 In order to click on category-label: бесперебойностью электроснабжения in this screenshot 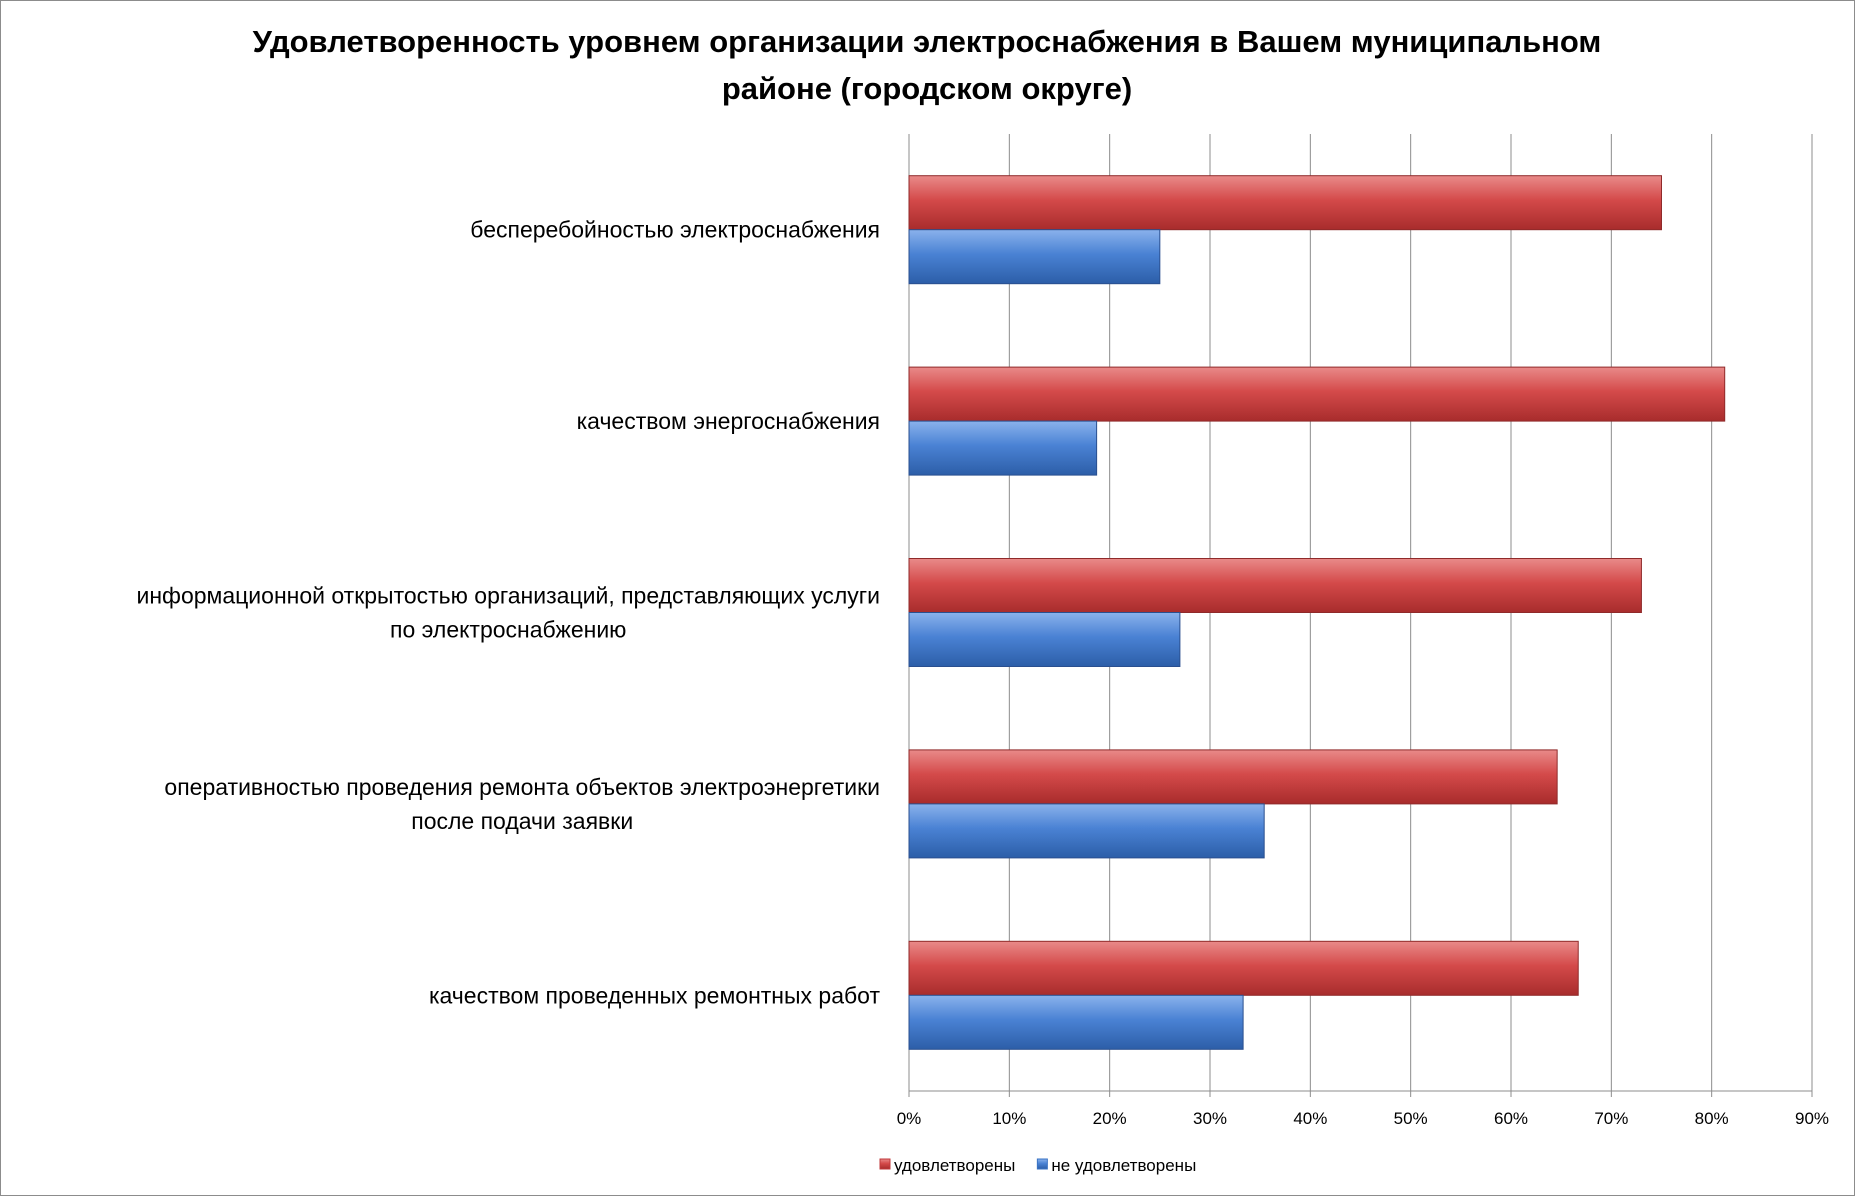, I will do `click(675, 230)`.